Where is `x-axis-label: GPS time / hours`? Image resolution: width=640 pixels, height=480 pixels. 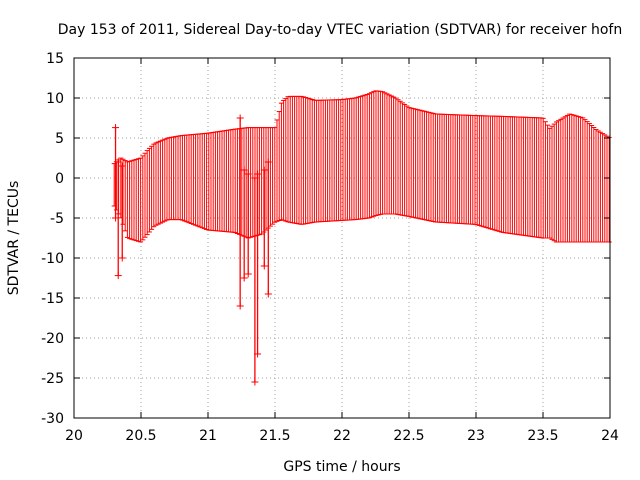
x-axis-label: GPS time / hours is located at coordinates (341, 467).